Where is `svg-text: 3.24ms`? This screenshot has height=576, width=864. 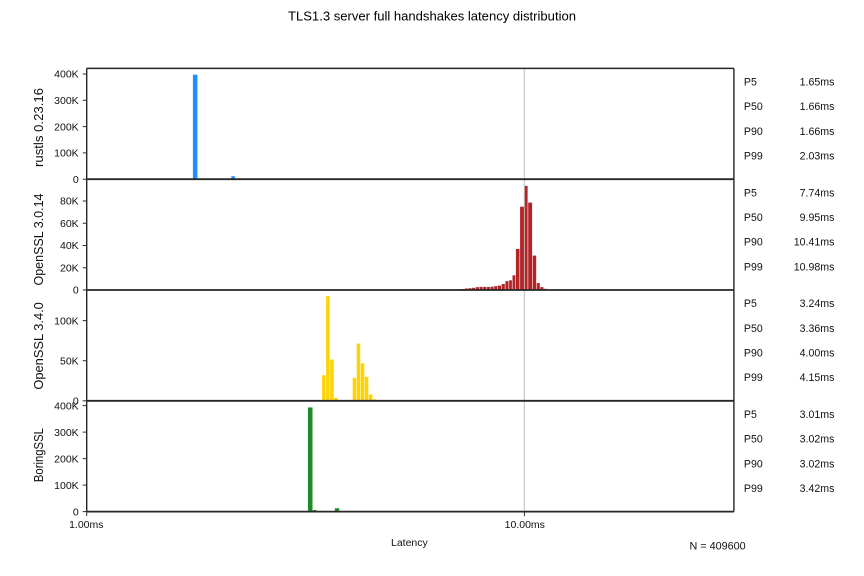
svg-text: 3.24ms is located at coordinates (817, 304).